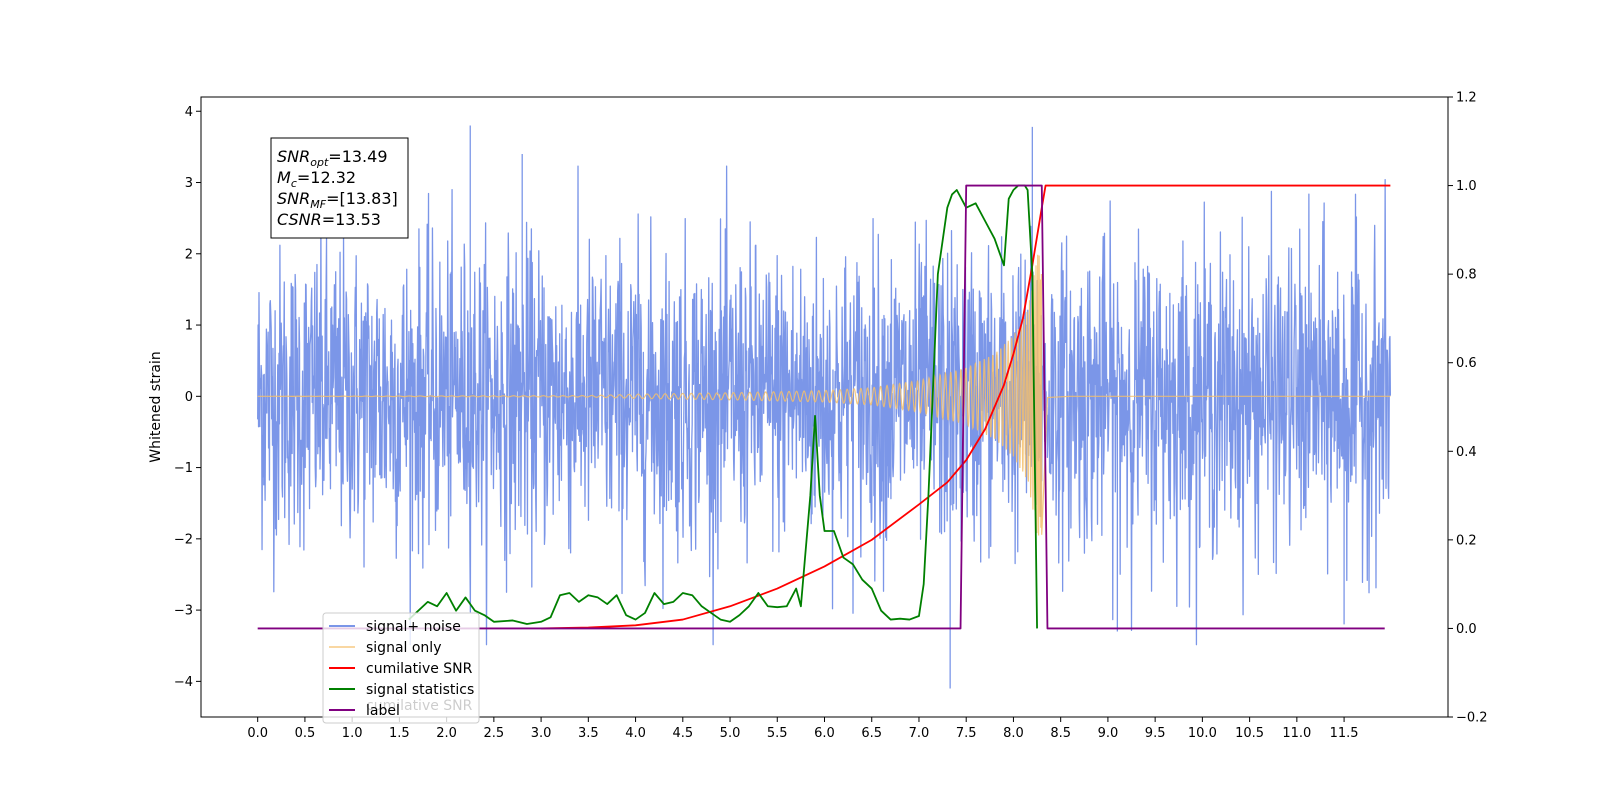  Describe the element at coordinates (588, 733) in the screenshot. I see `x-tick-label: 3.5` at that location.